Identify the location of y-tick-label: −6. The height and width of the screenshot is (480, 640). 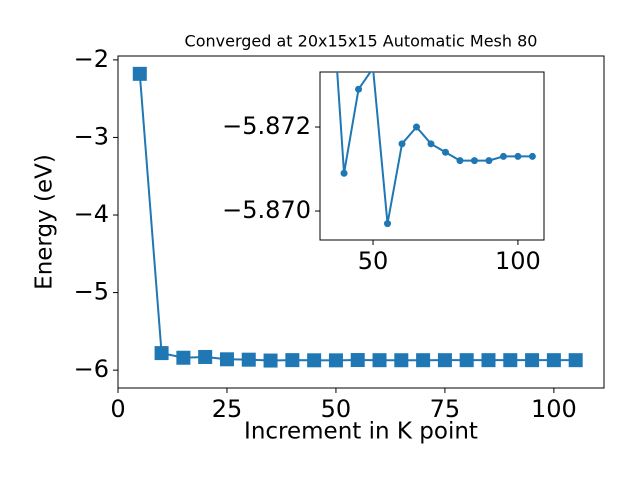
(91, 369).